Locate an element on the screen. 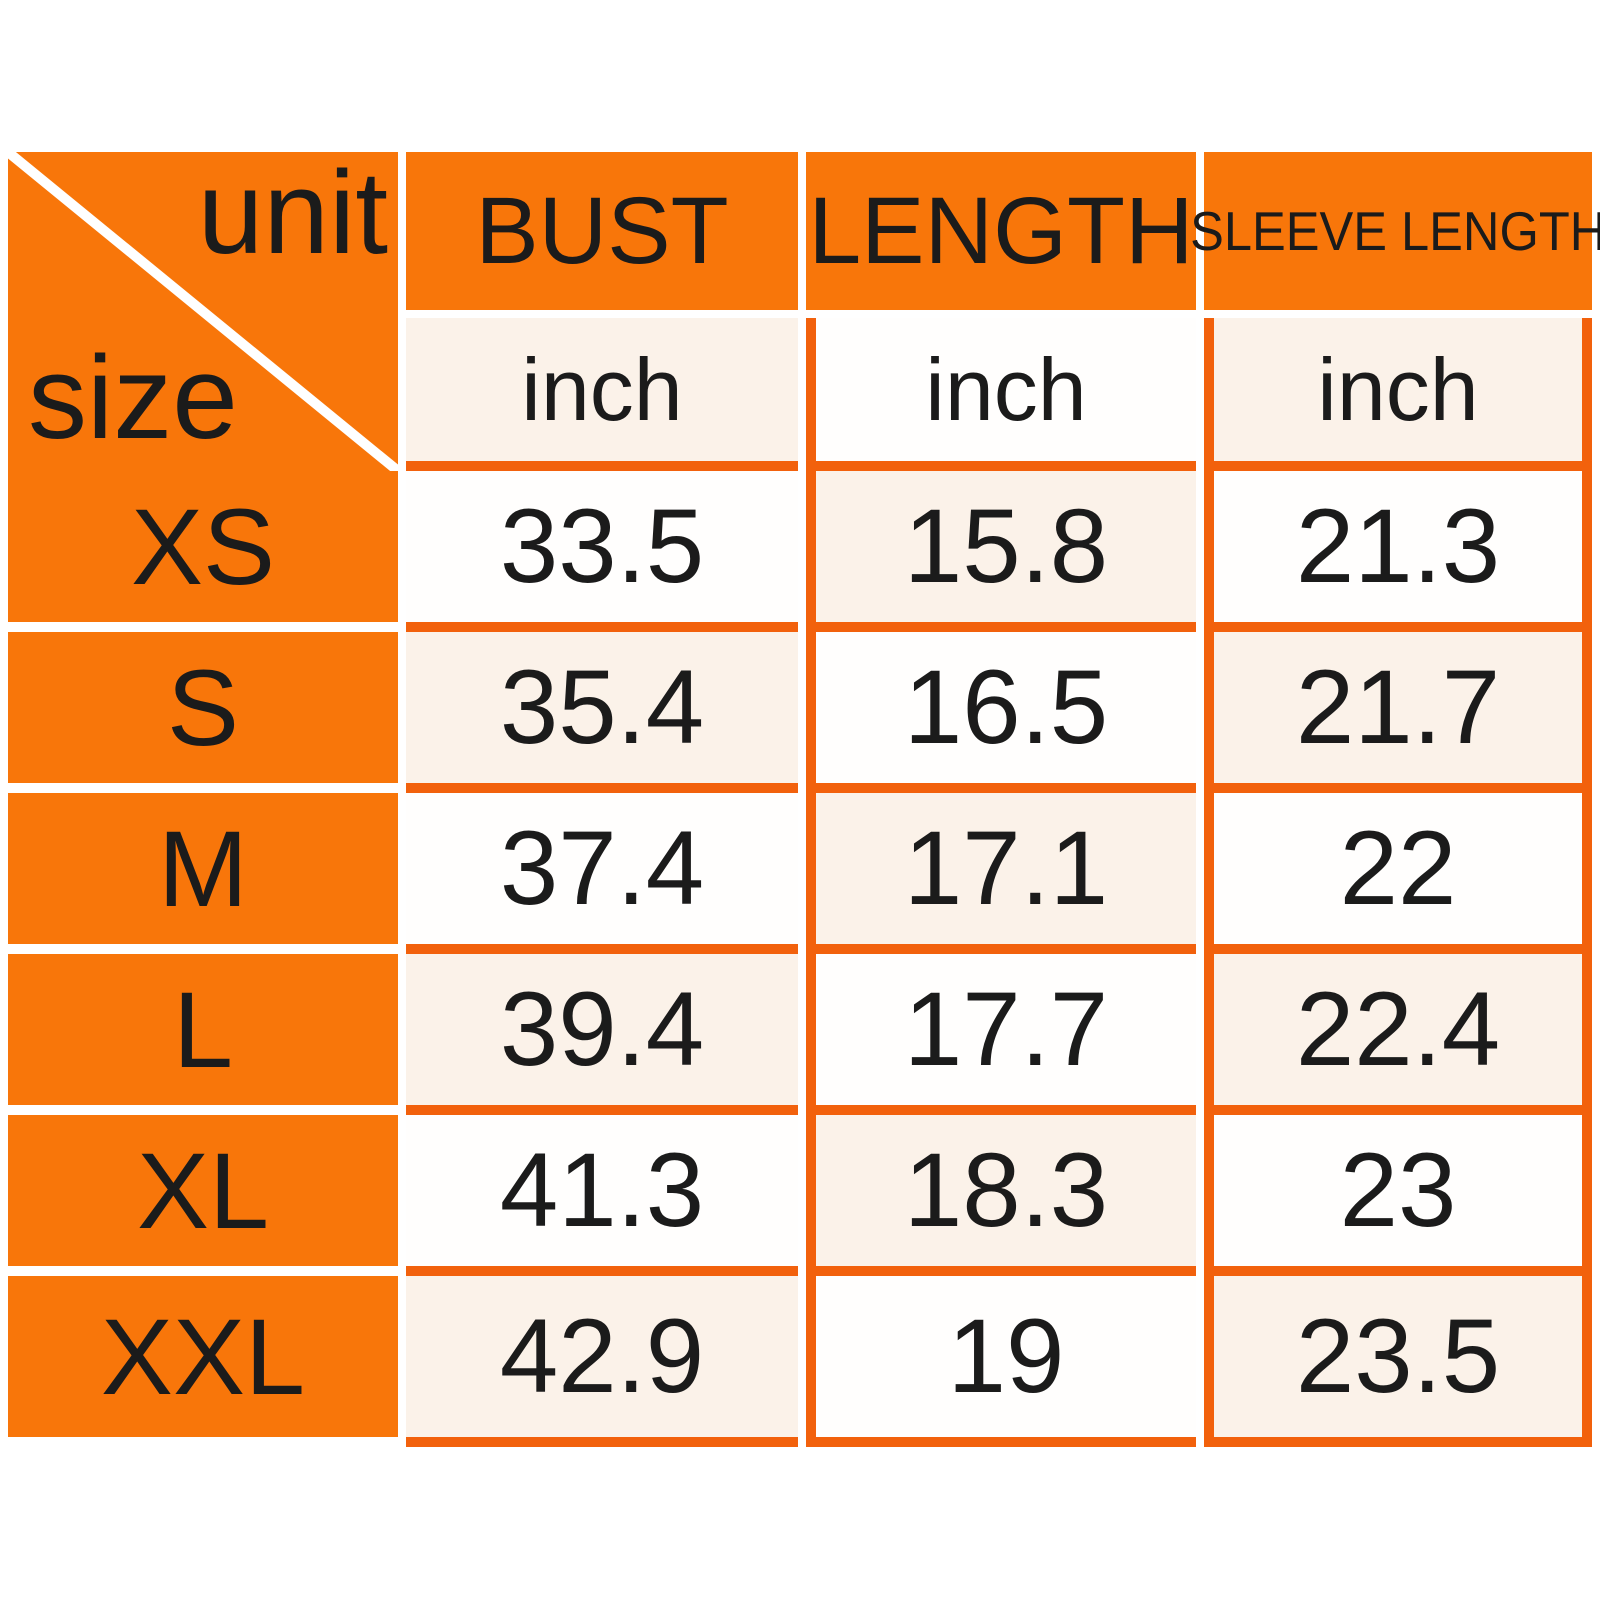  diagonal-divider-line is located at coordinates (203, 311).